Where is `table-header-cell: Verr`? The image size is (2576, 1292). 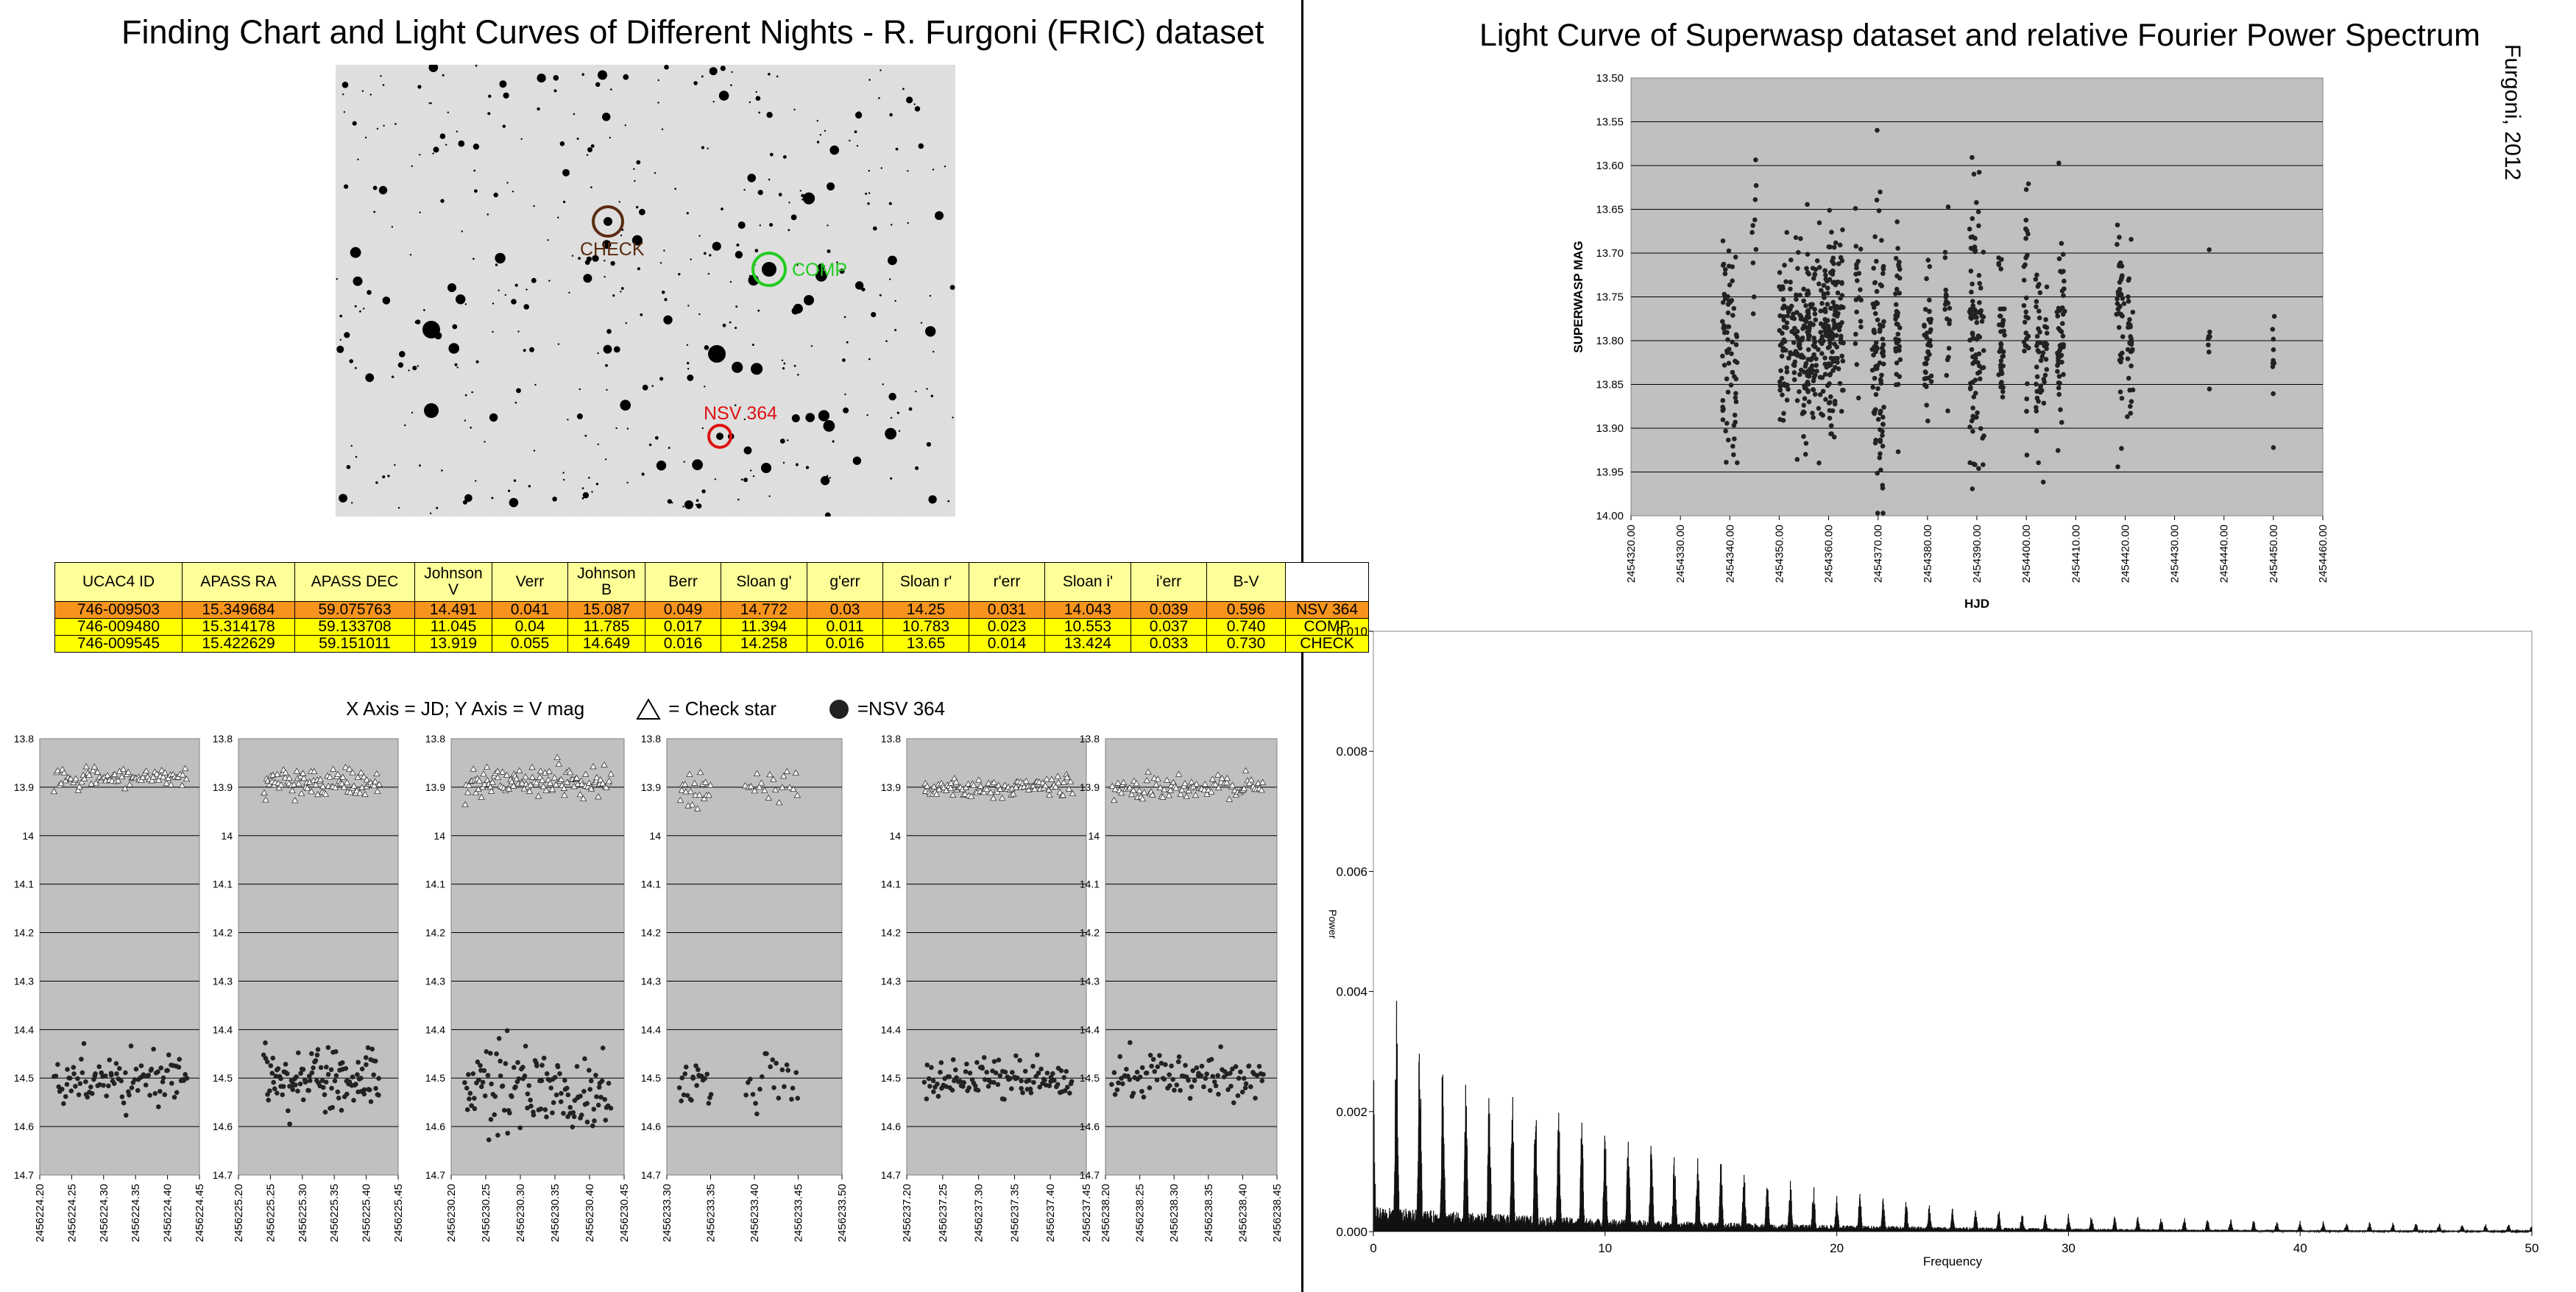 table-header-cell: Verr is located at coordinates (530, 582).